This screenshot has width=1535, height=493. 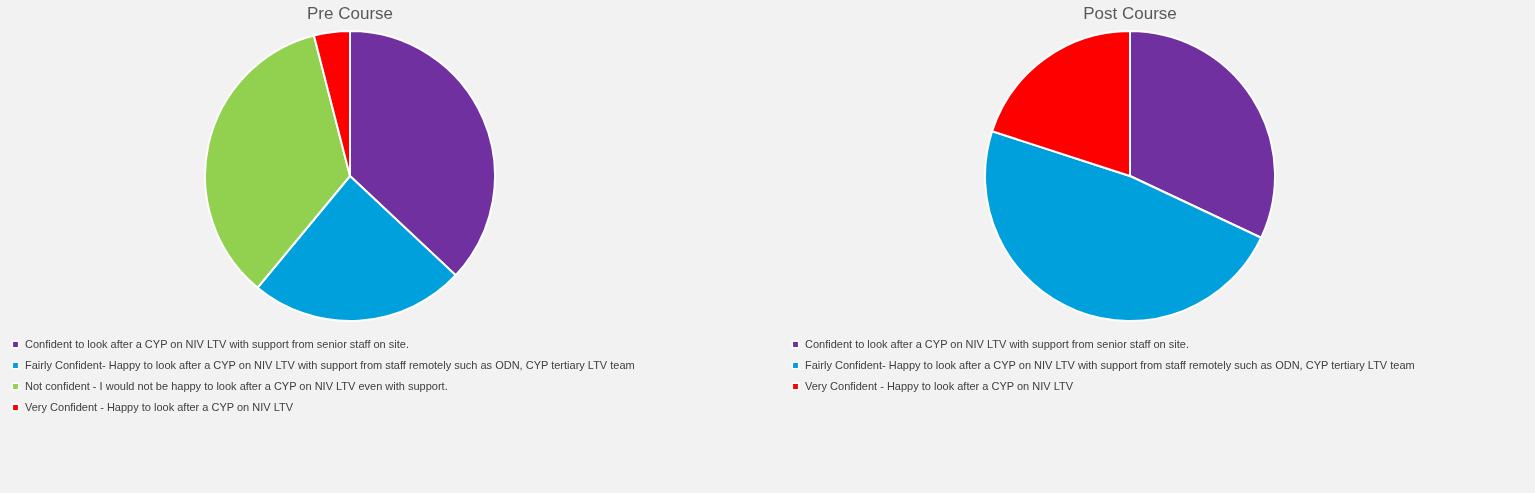 I want to click on chart-title: Pre Course, so click(x=350, y=13).